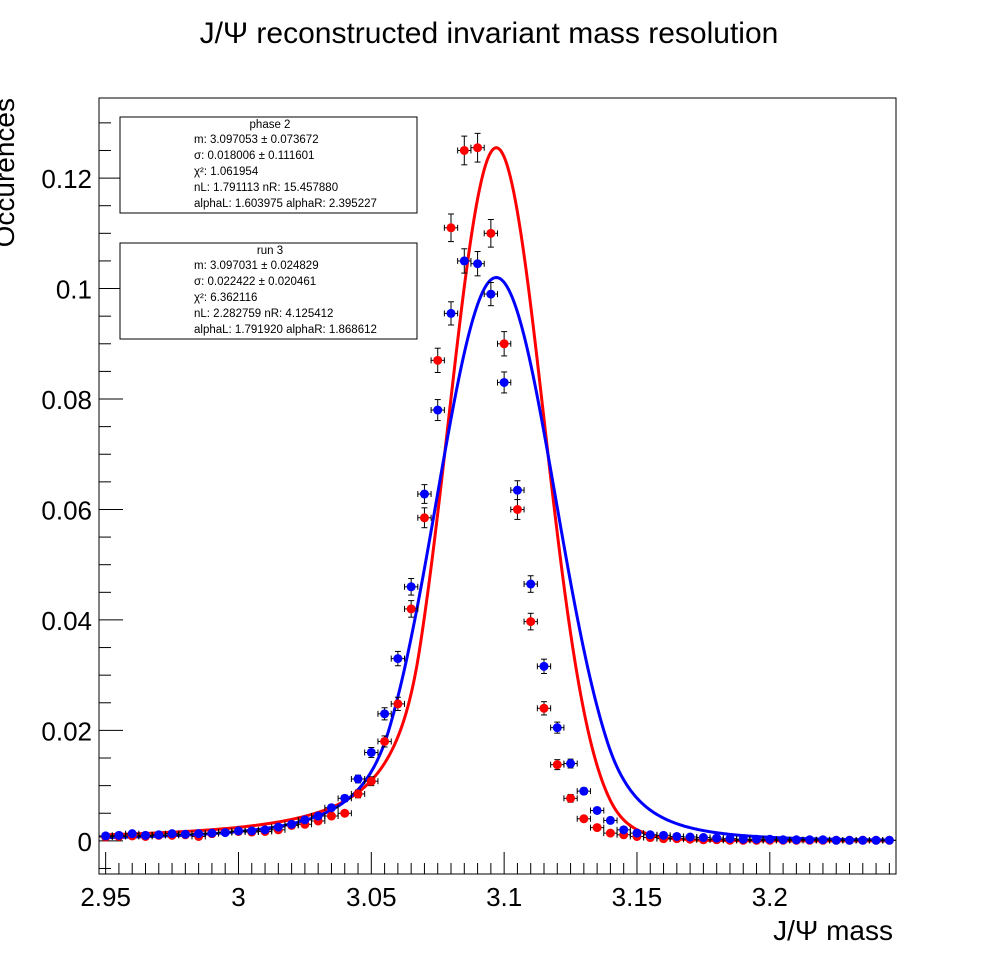  What do you see at coordinates (263, 314) in the screenshot?
I see `stat-box-line: nL: 2.282759 nR: 4.125412` at bounding box center [263, 314].